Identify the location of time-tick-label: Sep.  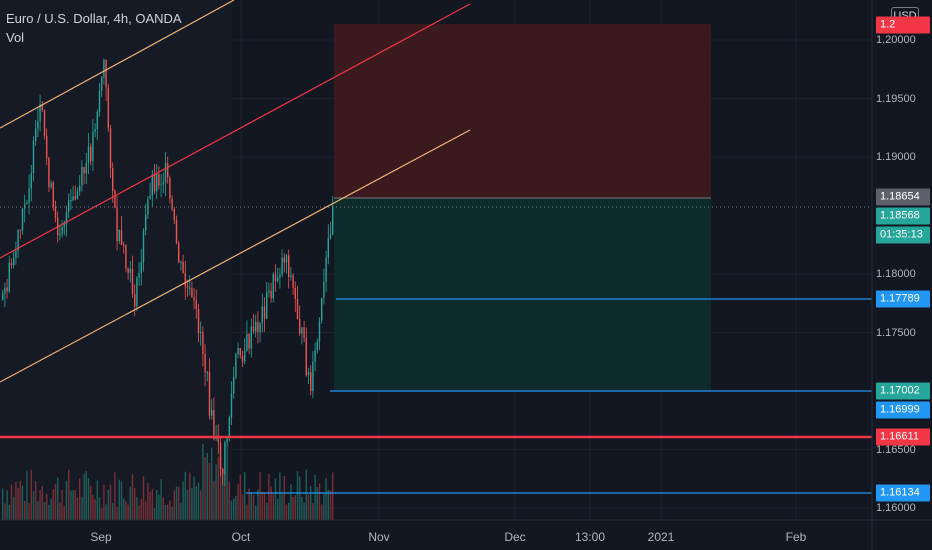
(101, 537).